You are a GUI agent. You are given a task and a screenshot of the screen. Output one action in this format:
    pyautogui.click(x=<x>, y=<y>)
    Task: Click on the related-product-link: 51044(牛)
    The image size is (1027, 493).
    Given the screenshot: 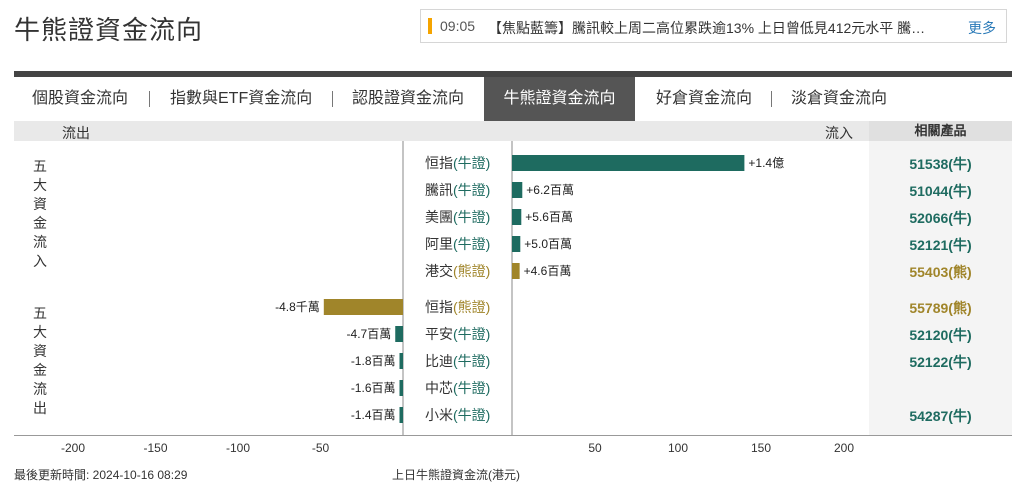 What is the action you would take?
    pyautogui.click(x=940, y=191)
    